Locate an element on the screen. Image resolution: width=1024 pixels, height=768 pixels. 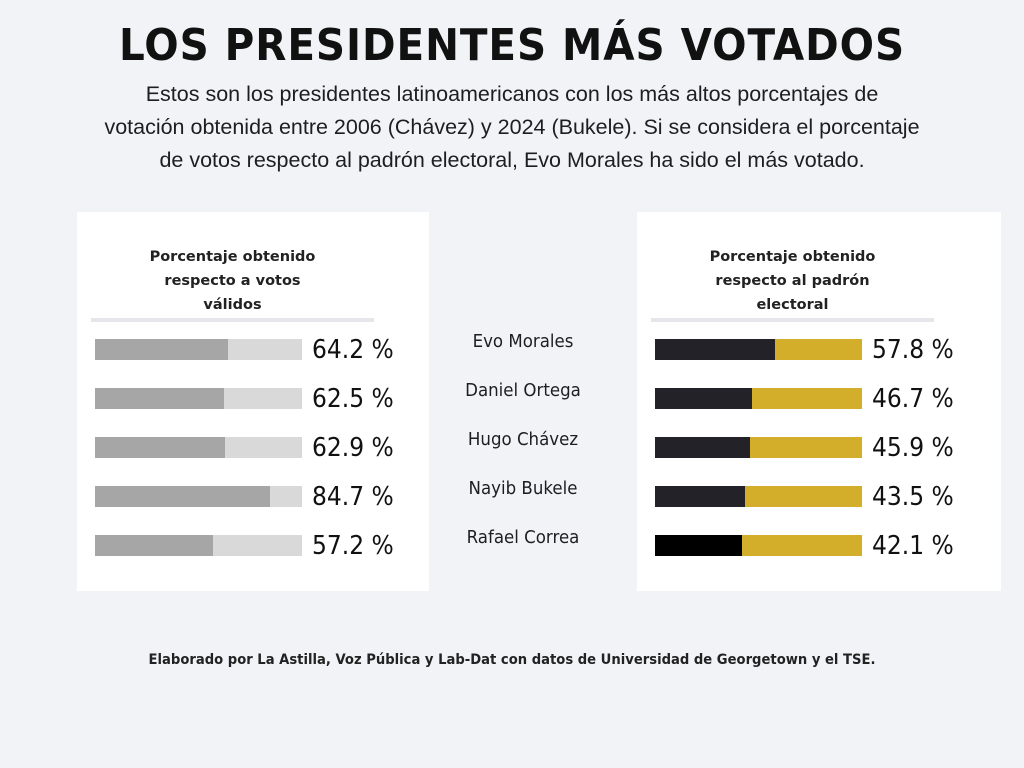
bar-row: 57.8 % is located at coordinates (819, 349).